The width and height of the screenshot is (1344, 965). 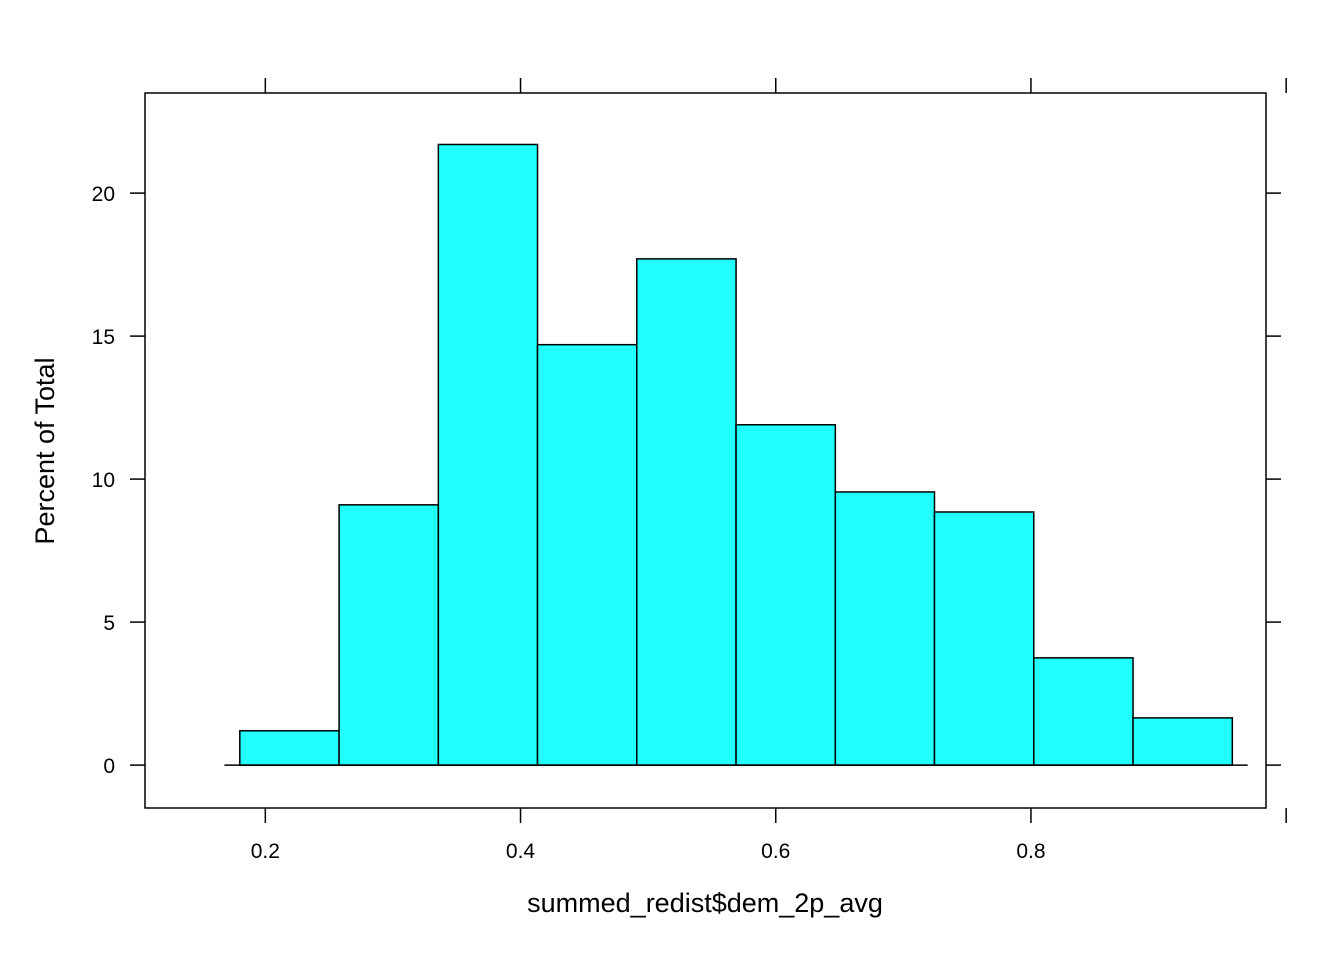 I want to click on x-tick-label: 0.2, so click(x=265, y=851).